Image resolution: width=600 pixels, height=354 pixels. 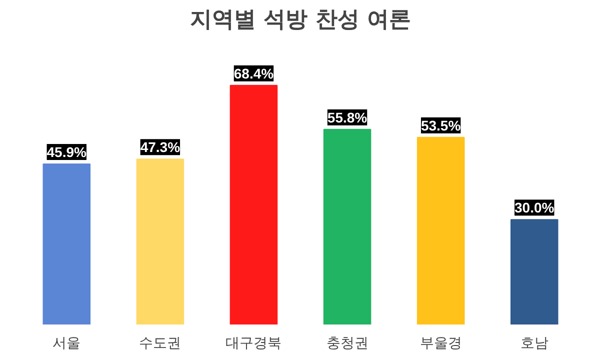 What do you see at coordinates (254, 344) in the screenshot?
I see `x-tick-label: 대구경북` at bounding box center [254, 344].